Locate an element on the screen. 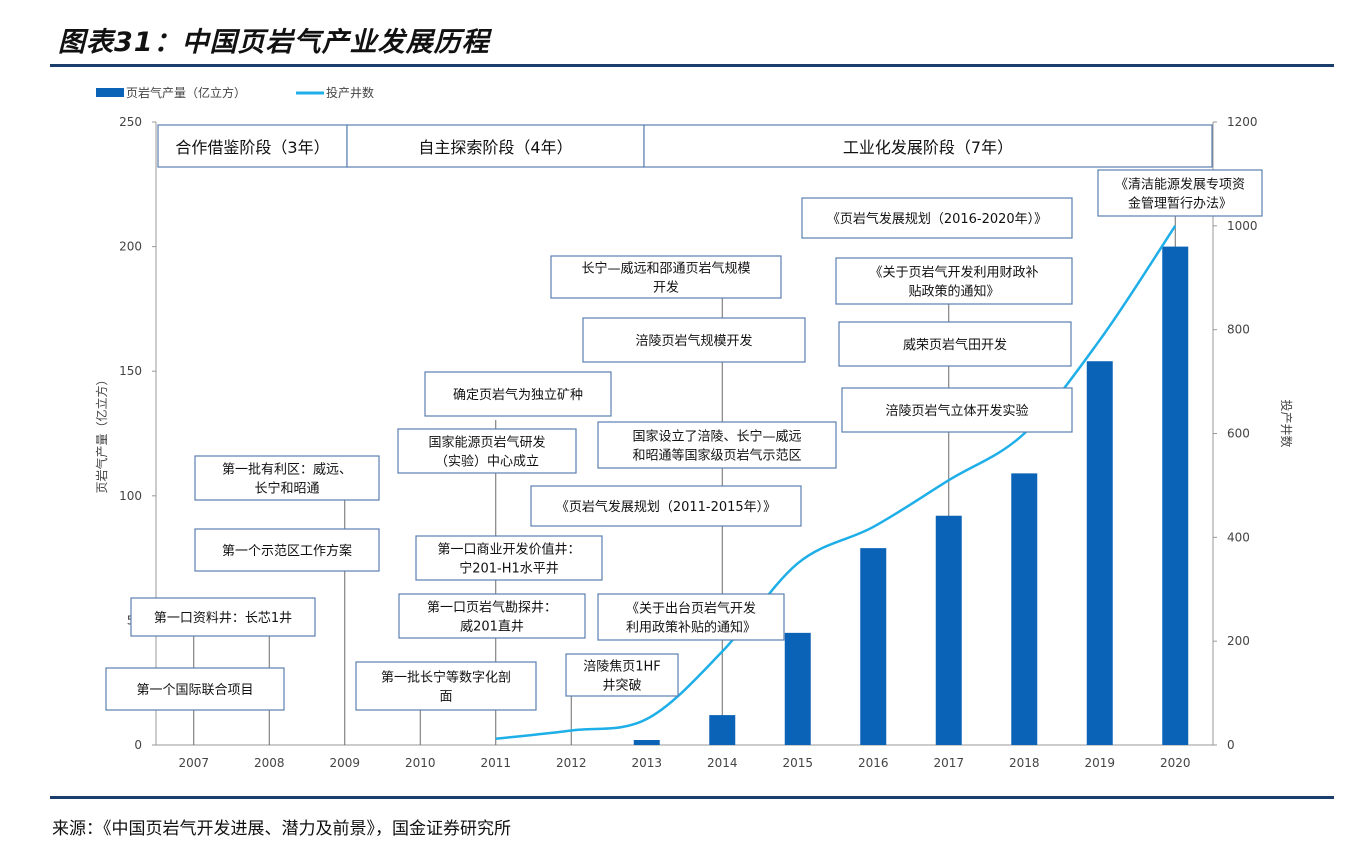 This screenshot has height=844, width=1354. event-text-line: 威荣页岩气田开发 is located at coordinates (955, 345).